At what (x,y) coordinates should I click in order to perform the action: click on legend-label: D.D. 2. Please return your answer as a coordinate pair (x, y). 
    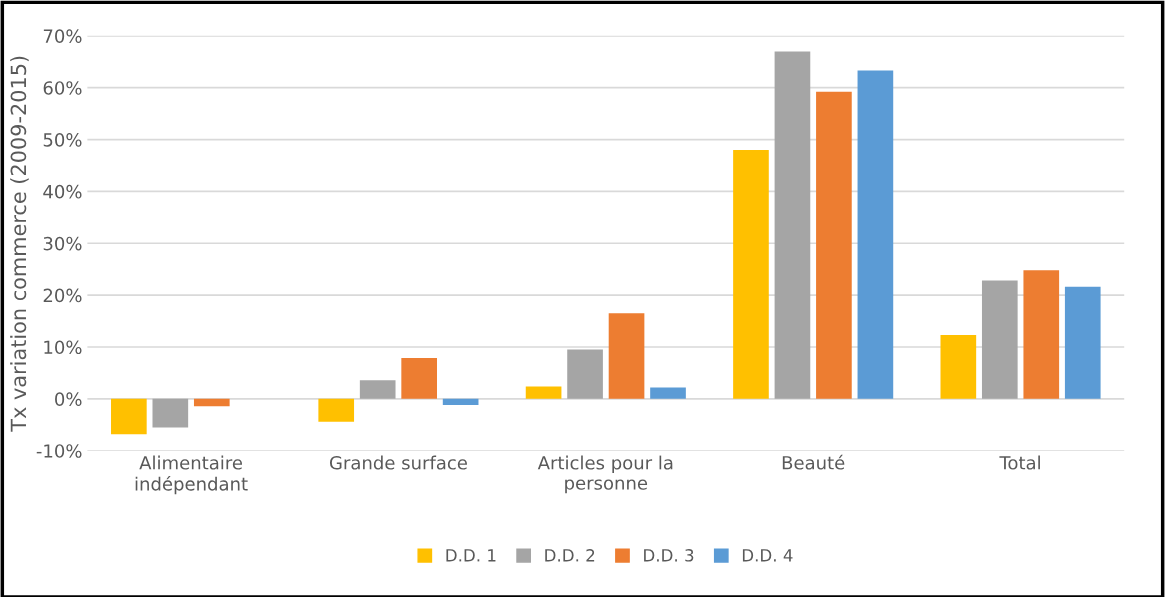
    Looking at the image, I should click on (570, 555).